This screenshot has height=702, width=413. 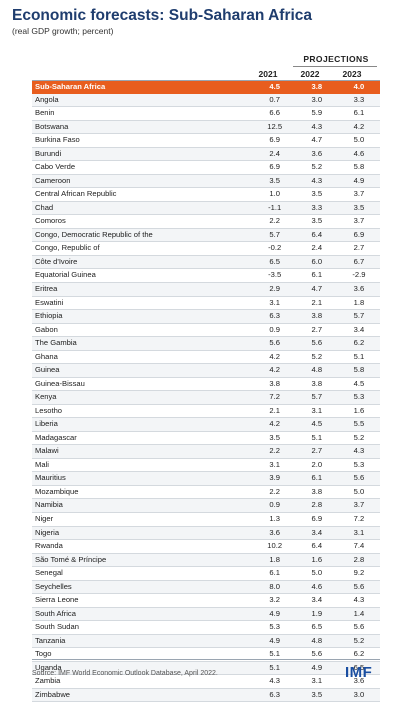 What do you see at coordinates (358, 384) in the screenshot?
I see `growth-value-2023: 4.5` at bounding box center [358, 384].